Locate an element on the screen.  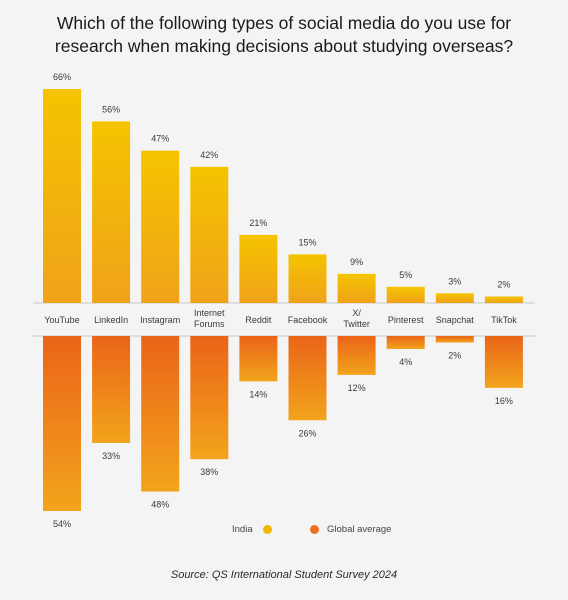
bar-india-internet-forums is located at coordinates (209, 234).